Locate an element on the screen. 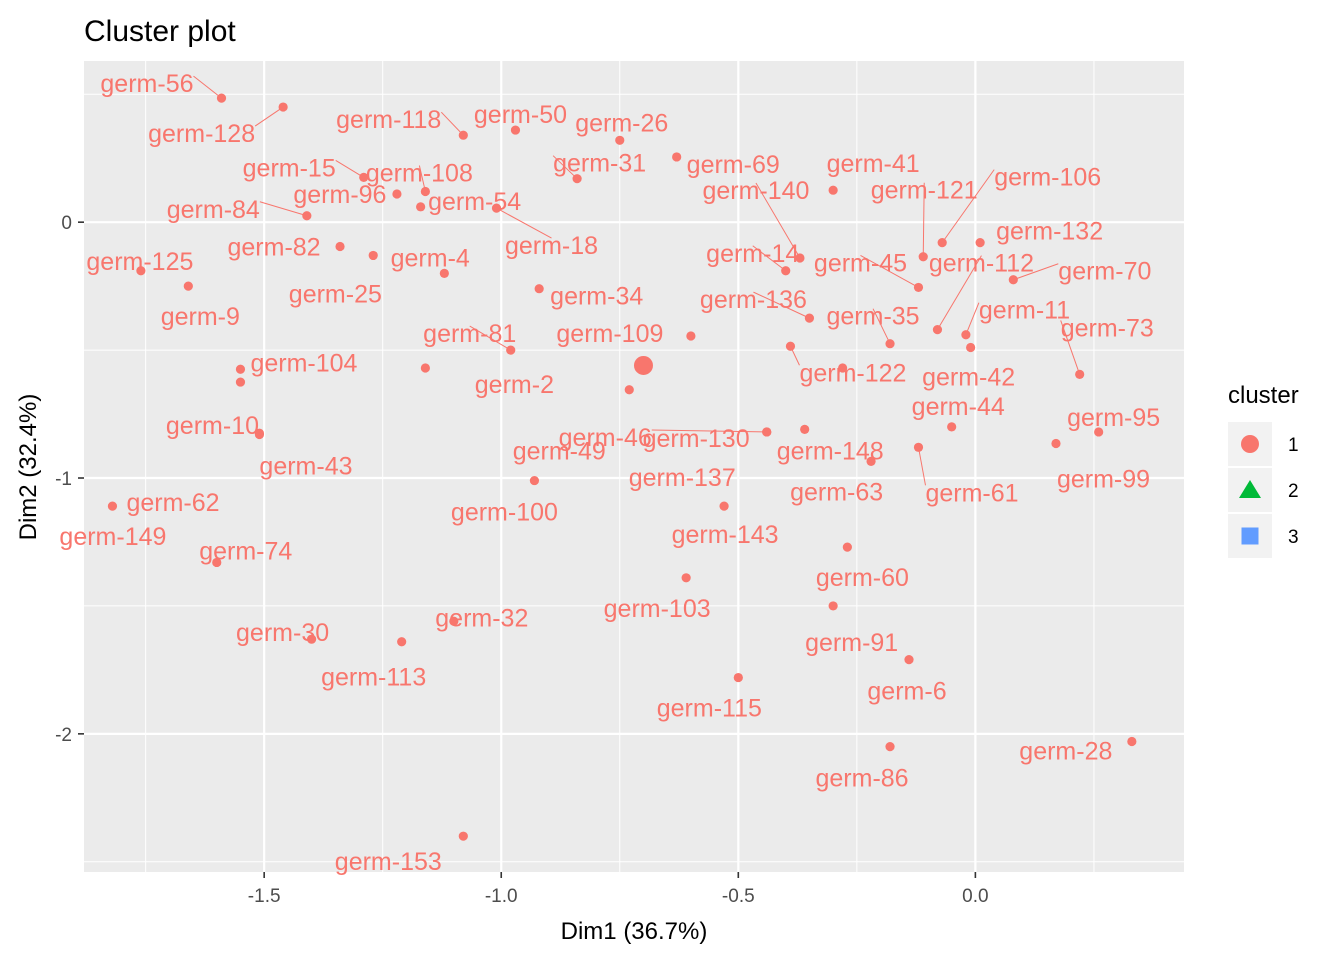 This screenshot has height=960, width=1344. point-label: germ-49 is located at coordinates (559, 452).